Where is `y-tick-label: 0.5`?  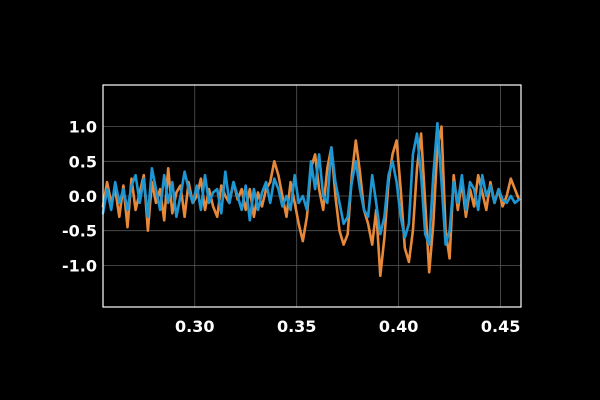 y-tick-label: 0.5 is located at coordinates (83, 161).